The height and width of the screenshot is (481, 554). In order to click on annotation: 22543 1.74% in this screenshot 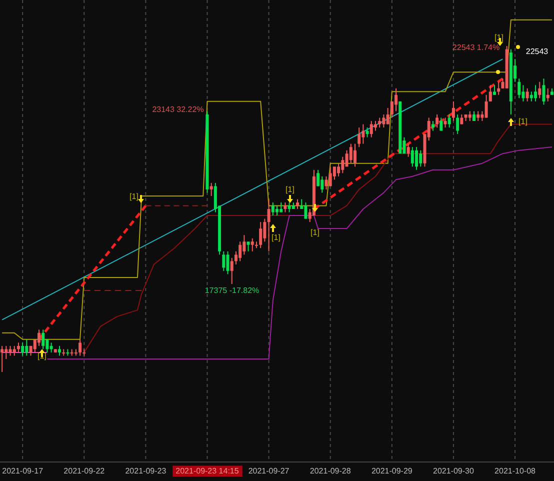, I will do `click(476, 47)`.